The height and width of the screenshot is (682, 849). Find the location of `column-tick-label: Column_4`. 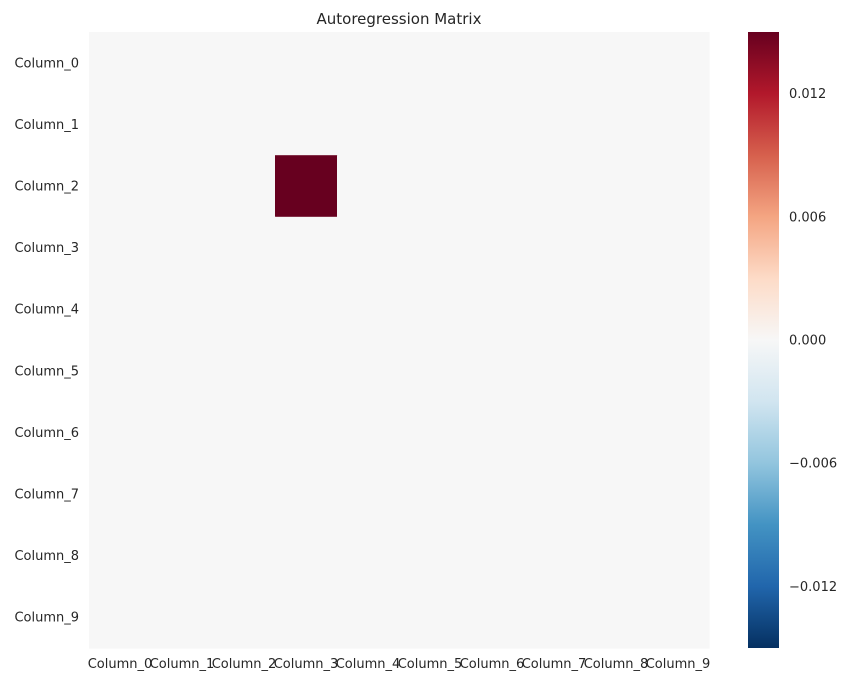

column-tick-label: Column_4 is located at coordinates (368, 664).